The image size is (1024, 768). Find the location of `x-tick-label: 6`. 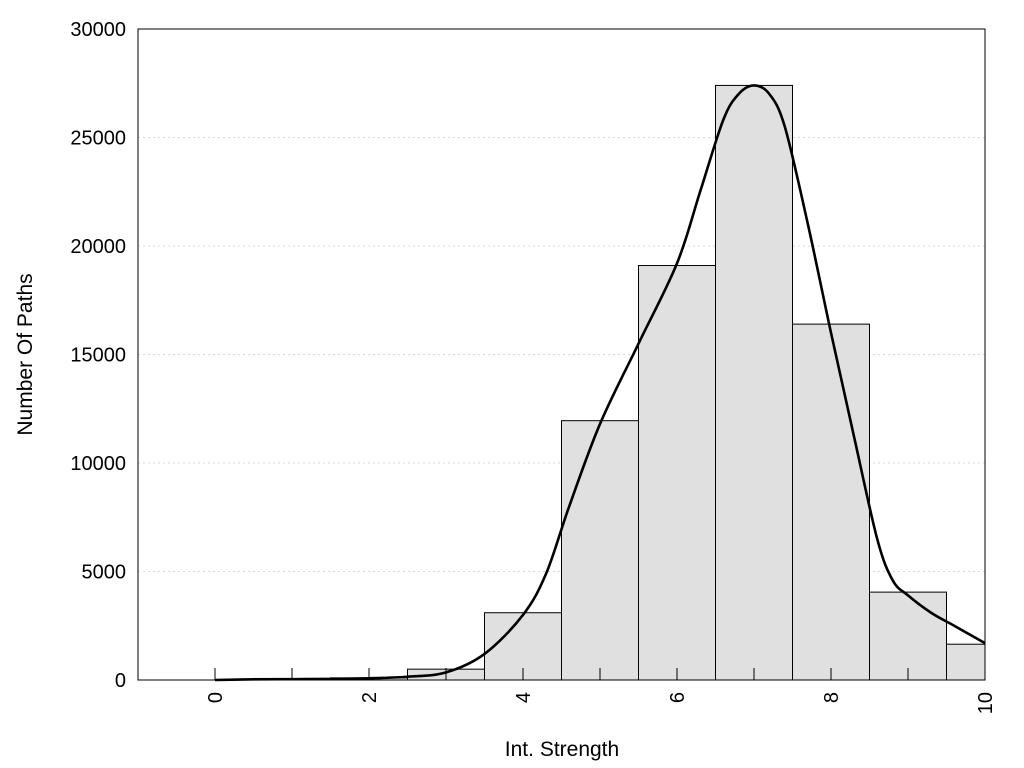

x-tick-label: 6 is located at coordinates (678, 697).